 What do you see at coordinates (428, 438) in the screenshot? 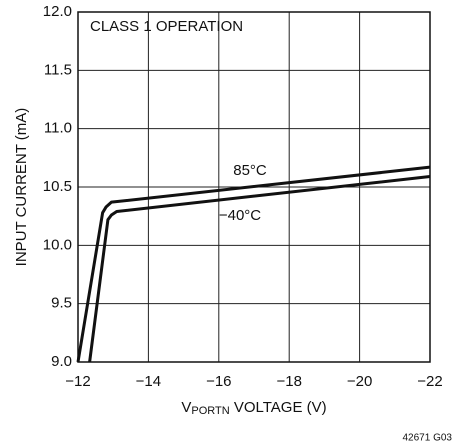
I see `footnote: 42671 G03` at bounding box center [428, 438].